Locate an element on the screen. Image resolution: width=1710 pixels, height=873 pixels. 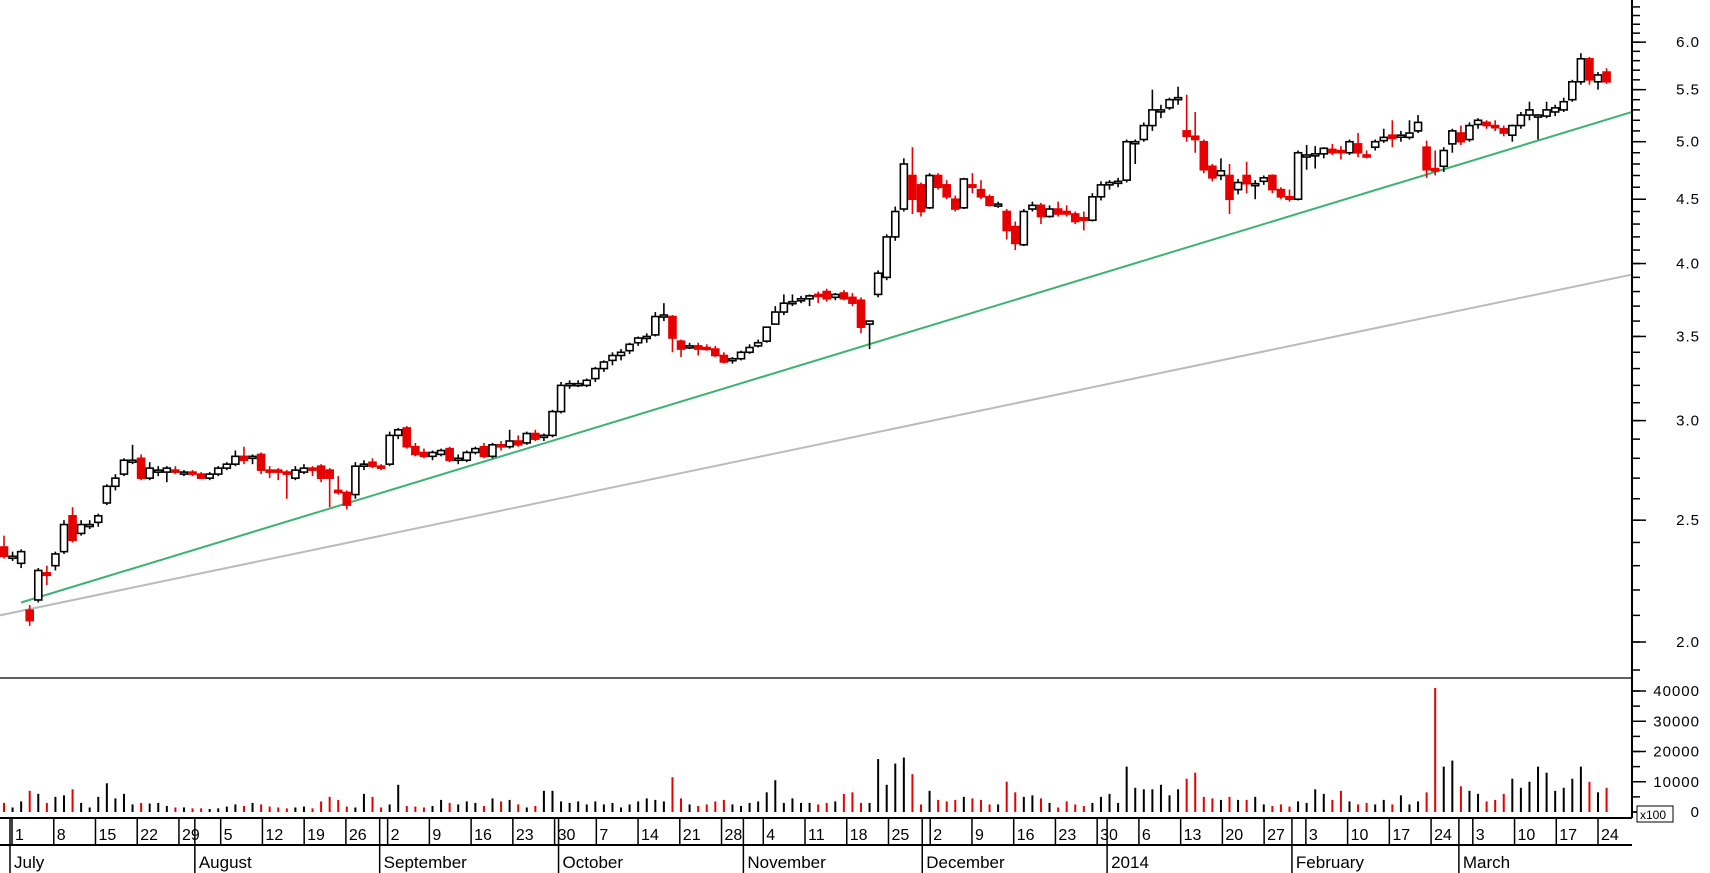
price-tick-label: 3.5 is located at coordinates (1688, 336).